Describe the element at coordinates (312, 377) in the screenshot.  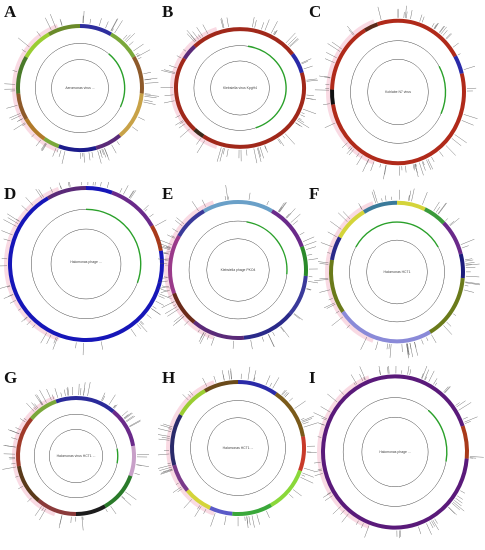
I see `panel-letter: I` at that location.